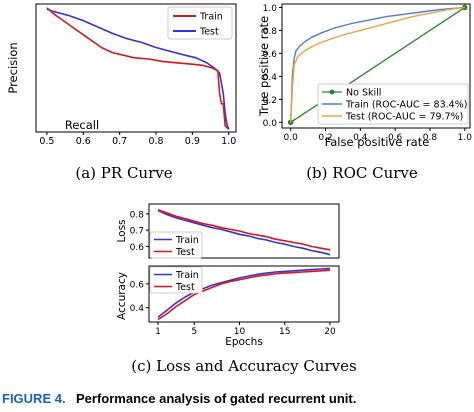 This screenshot has height=412, width=474. Describe the element at coordinates (264, 66) in the screenshot. I see `roc-y-axis-label: True positive rate` at that location.